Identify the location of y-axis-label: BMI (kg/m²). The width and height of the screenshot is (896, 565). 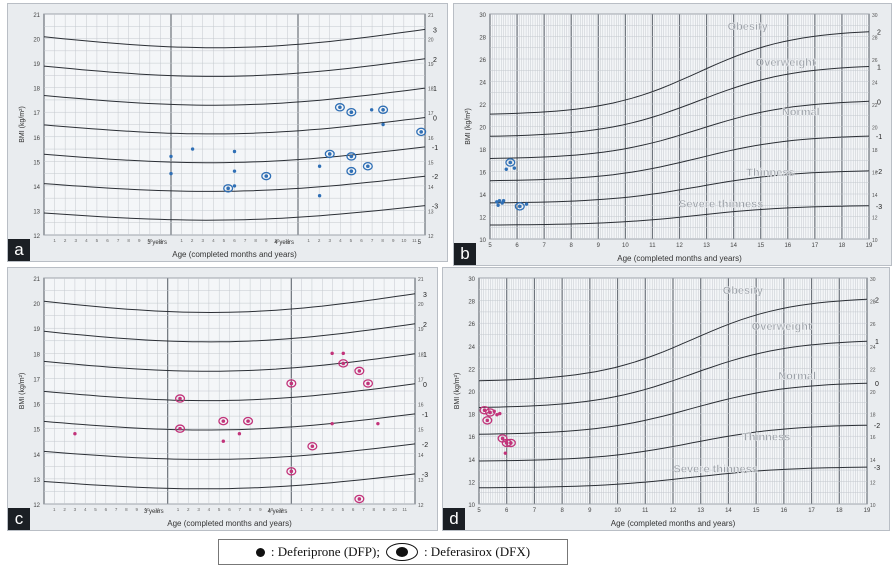
(22, 391).